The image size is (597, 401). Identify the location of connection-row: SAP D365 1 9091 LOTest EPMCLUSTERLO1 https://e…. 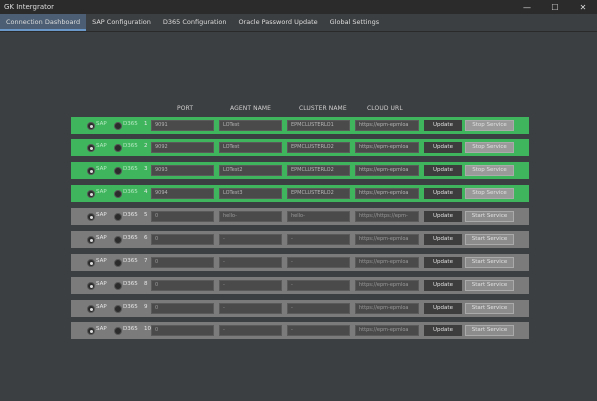
(300, 125).